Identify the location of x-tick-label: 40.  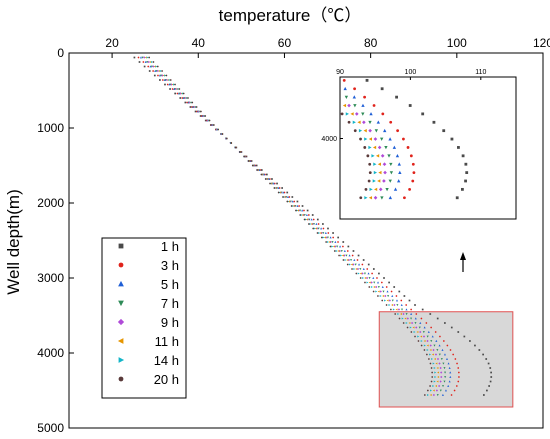
(199, 43).